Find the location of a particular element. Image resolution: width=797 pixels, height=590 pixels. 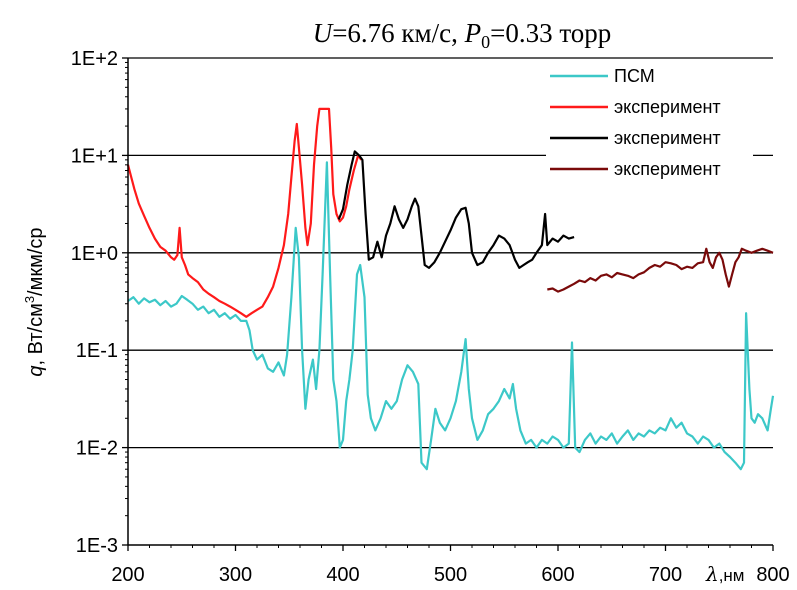

x-axis: 200 300 400 500 600 700 800 is located at coordinates (450, 565).